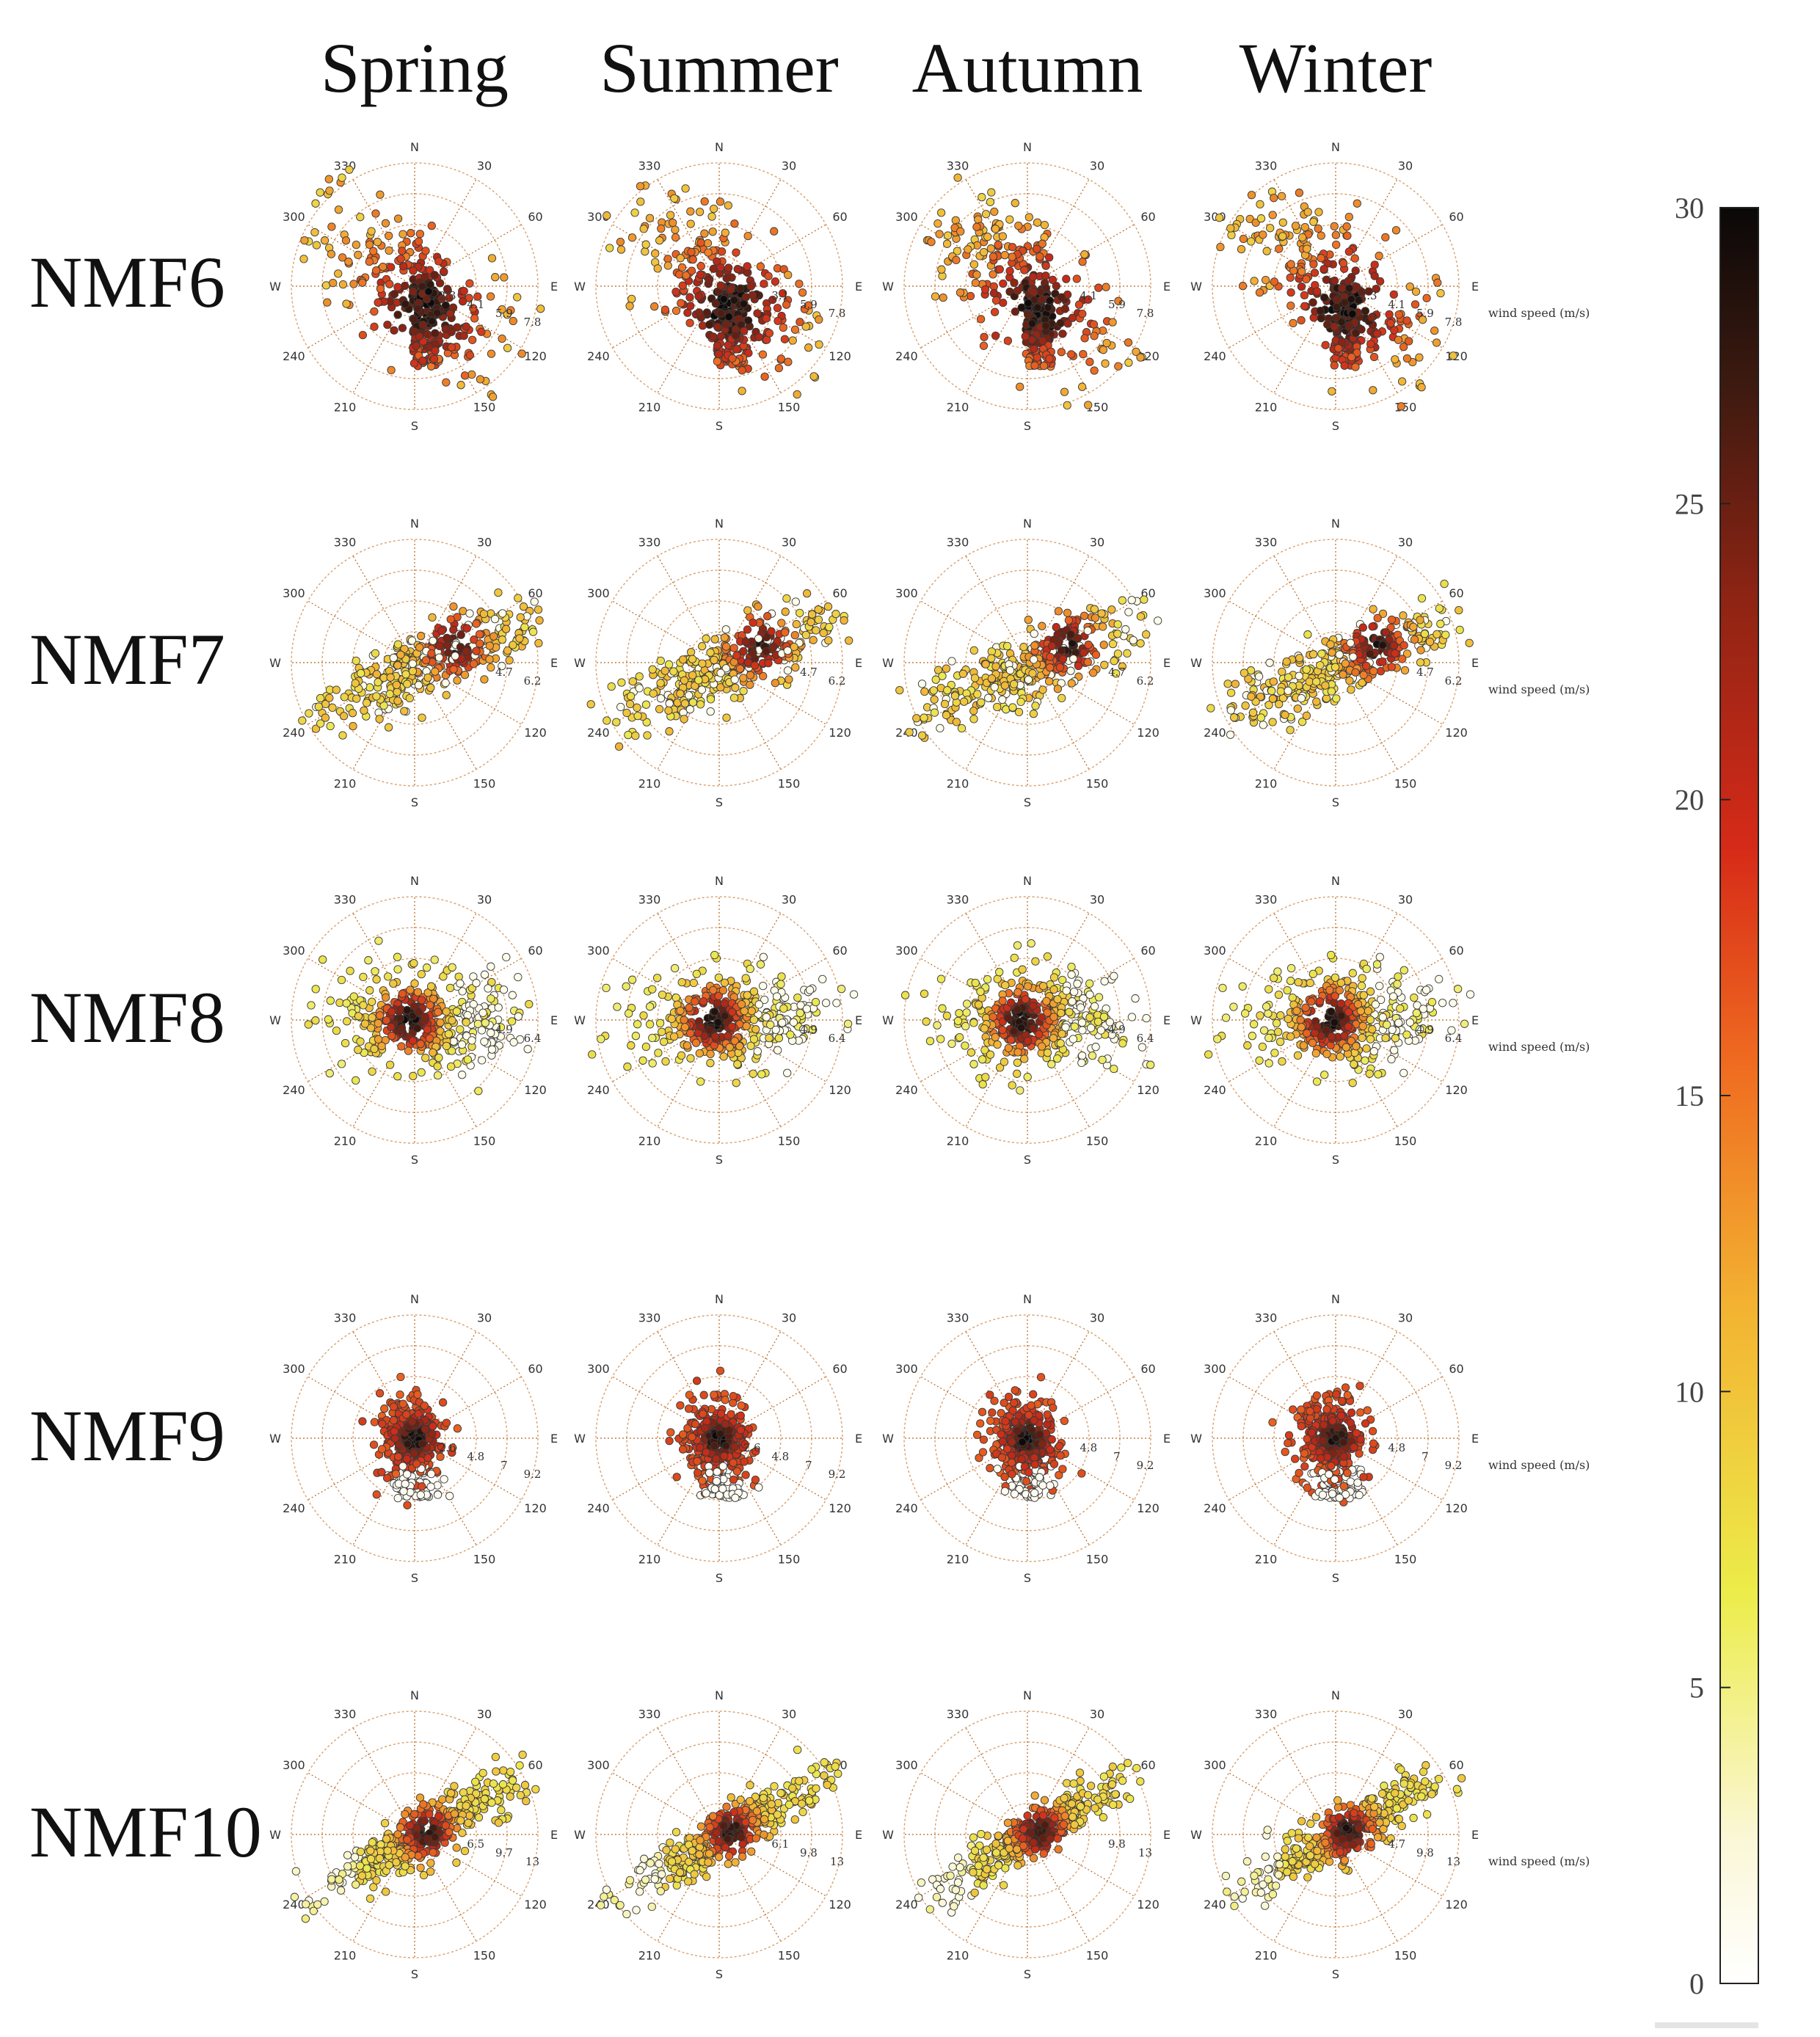  What do you see at coordinates (839, 951) in the screenshot?
I see `angle-label: 60` at bounding box center [839, 951].